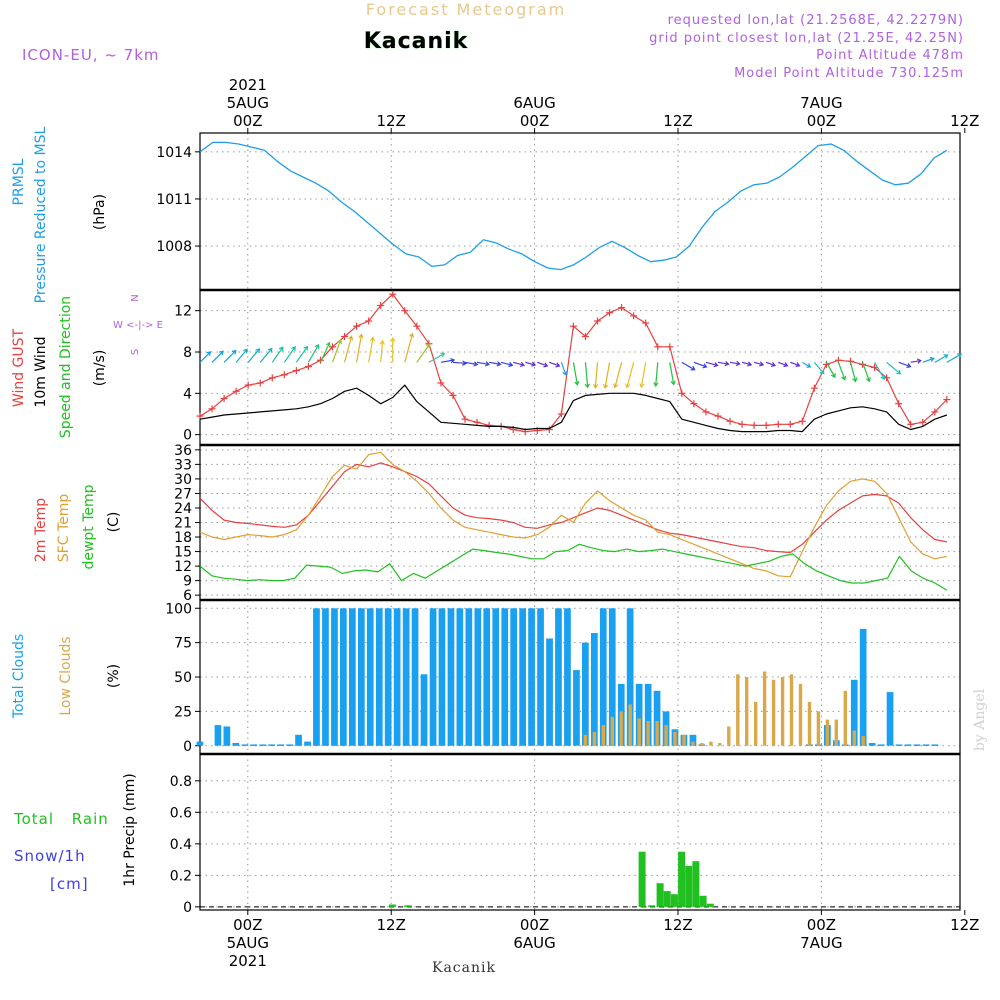 The width and height of the screenshot is (1000, 1000). I want to click on y-tick-label: 8, so click(187, 353).